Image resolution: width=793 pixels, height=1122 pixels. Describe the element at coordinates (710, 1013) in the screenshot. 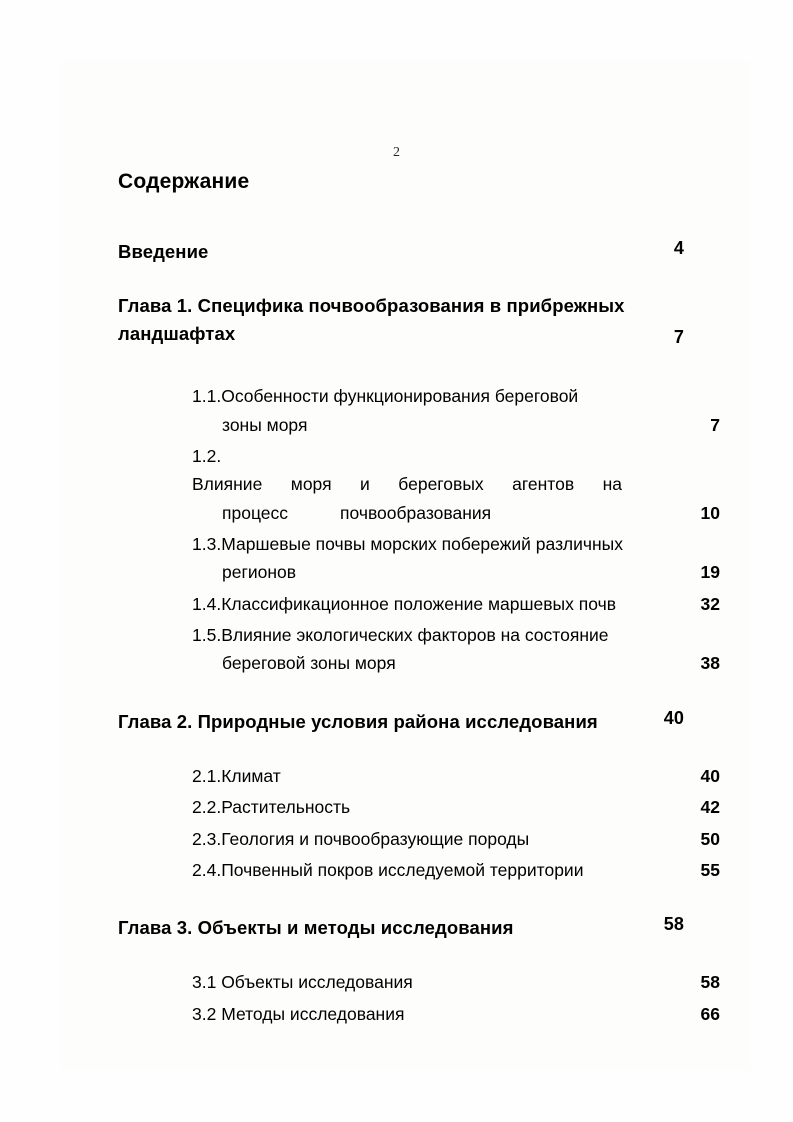

I see `toc-section-page: 66` at that location.